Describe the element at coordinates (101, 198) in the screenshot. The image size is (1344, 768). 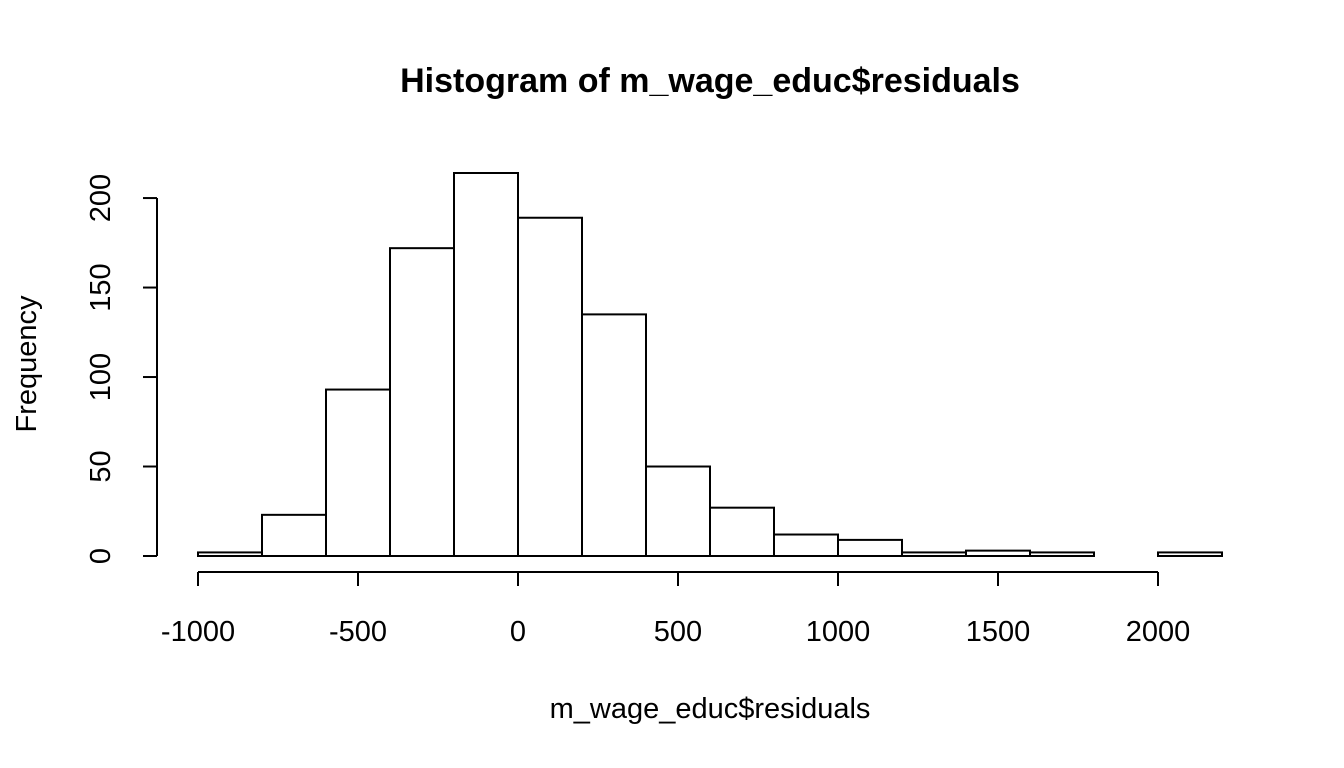
I see `y-tick-label: 200` at that location.